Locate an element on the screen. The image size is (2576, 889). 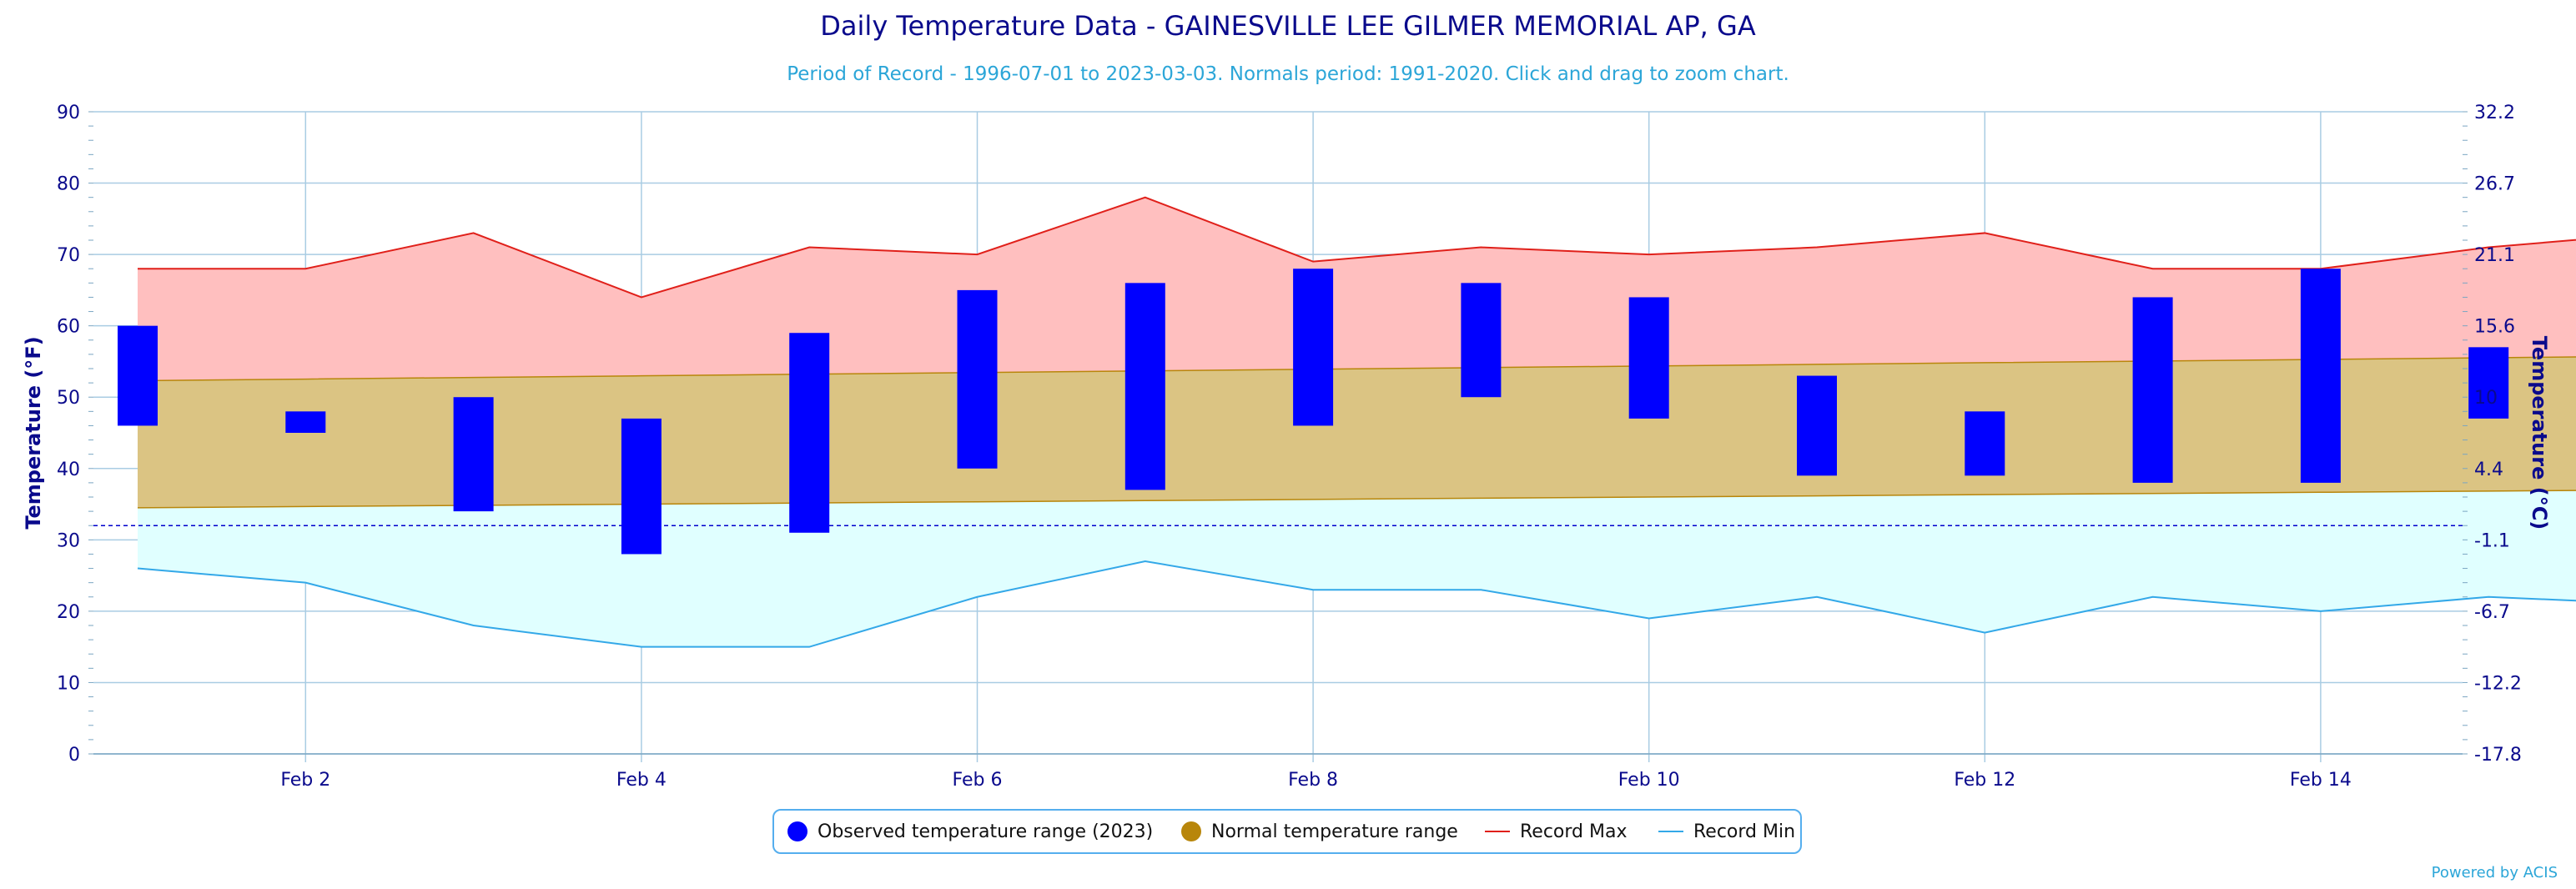
y-tick-label: 70 is located at coordinates (68, 256).